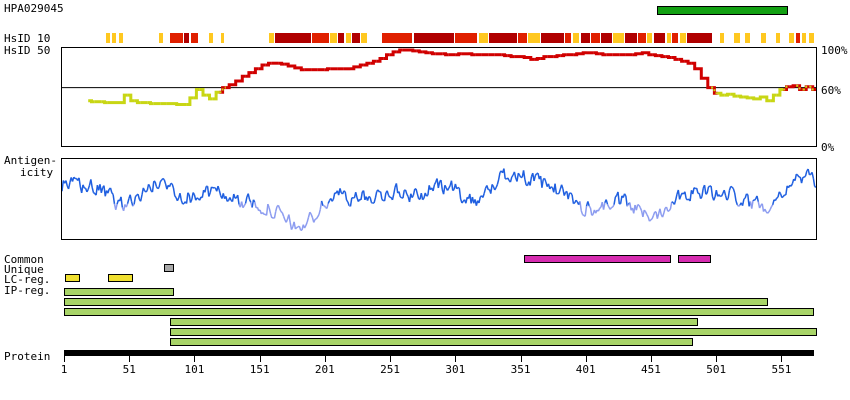  What do you see at coordinates (169, 268) in the screenshot?
I see `unique-region-bar` at bounding box center [169, 268].